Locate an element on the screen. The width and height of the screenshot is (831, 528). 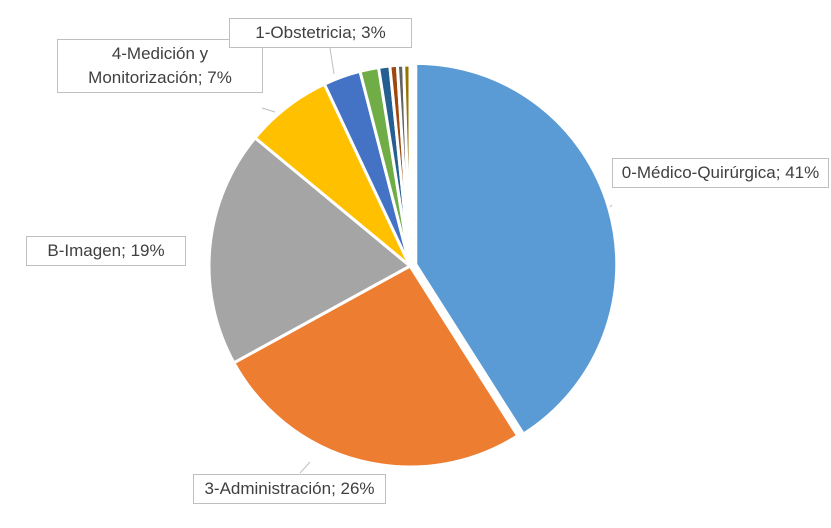
label-value: 3% is located at coordinates (373, 32).